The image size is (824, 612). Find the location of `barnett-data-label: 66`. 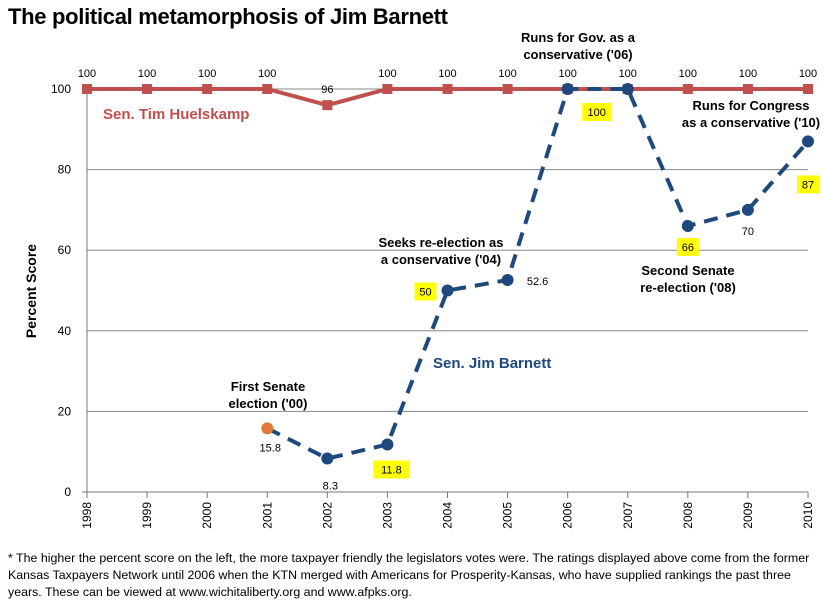

barnett-data-label: 66 is located at coordinates (688, 248).